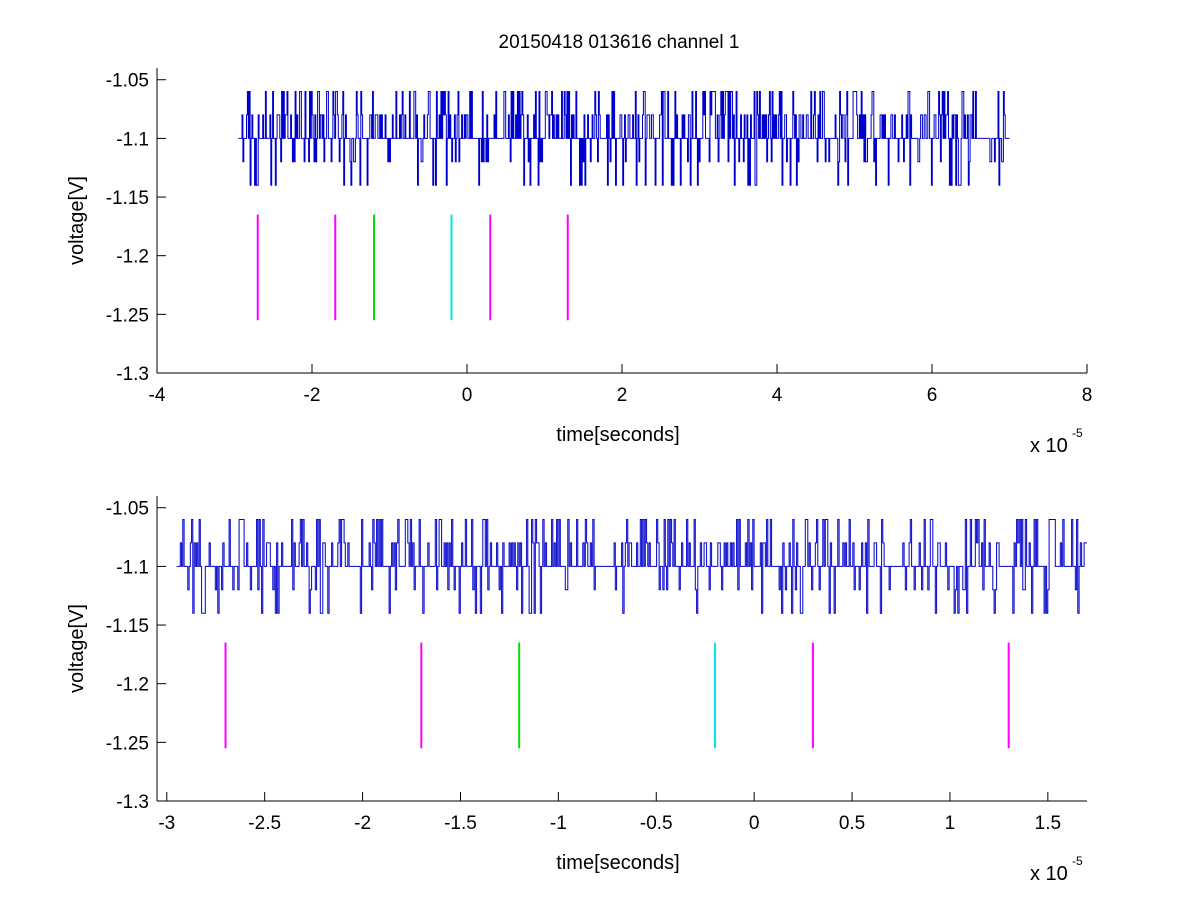  Describe the element at coordinates (132, 567) in the screenshot. I see `bottom-y-tick-label: -1.1` at that location.